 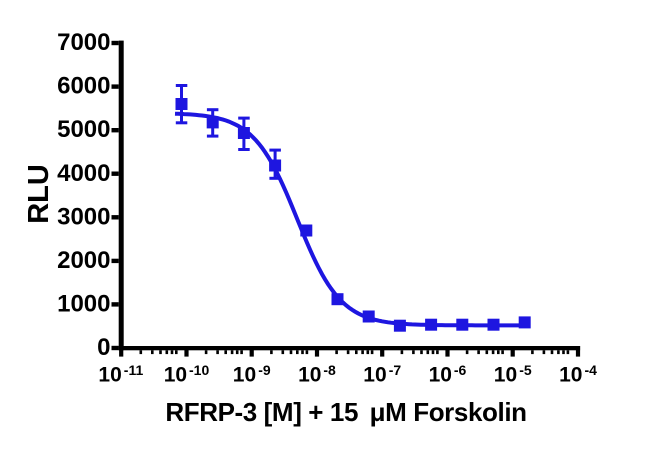 I want to click on svg-text: 1000, so click(x=83, y=304).